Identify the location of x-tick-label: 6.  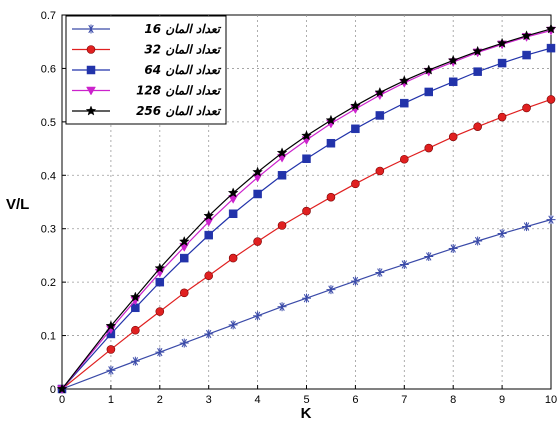
(355, 400).